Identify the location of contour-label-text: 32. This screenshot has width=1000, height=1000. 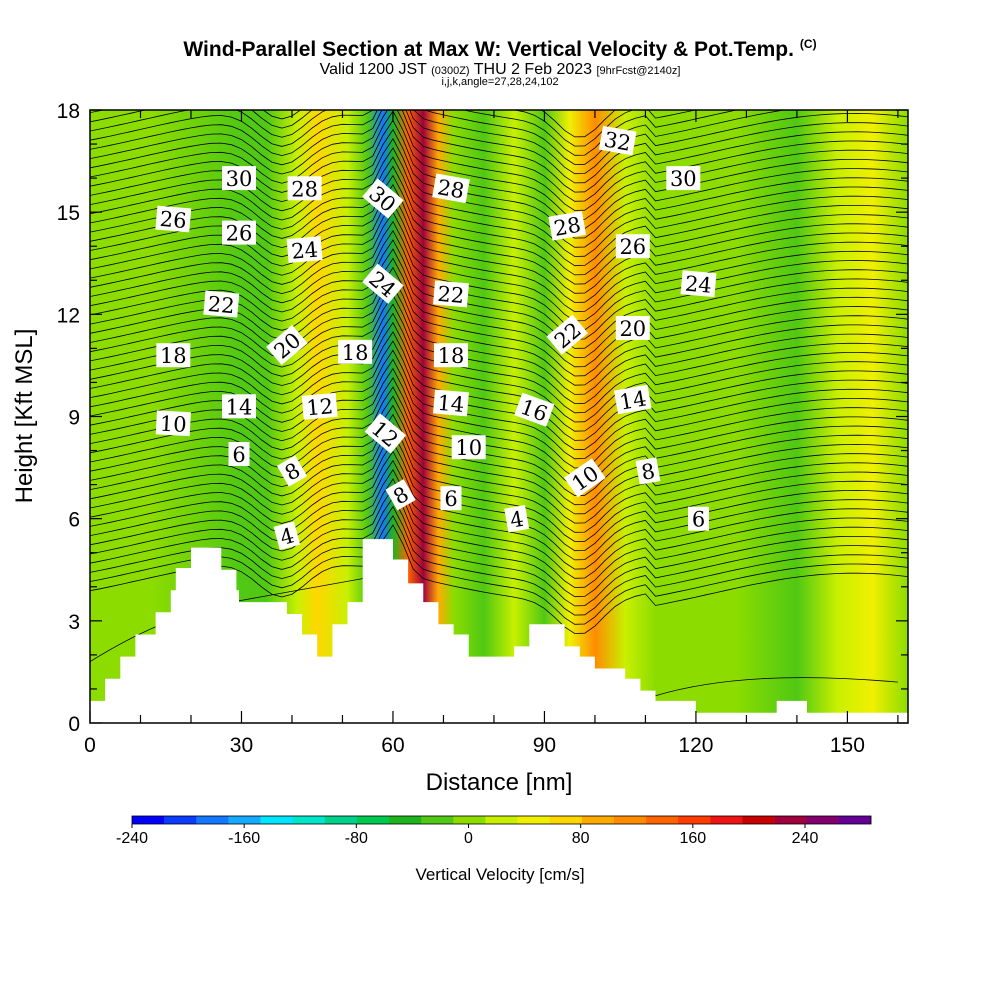
(617, 141).